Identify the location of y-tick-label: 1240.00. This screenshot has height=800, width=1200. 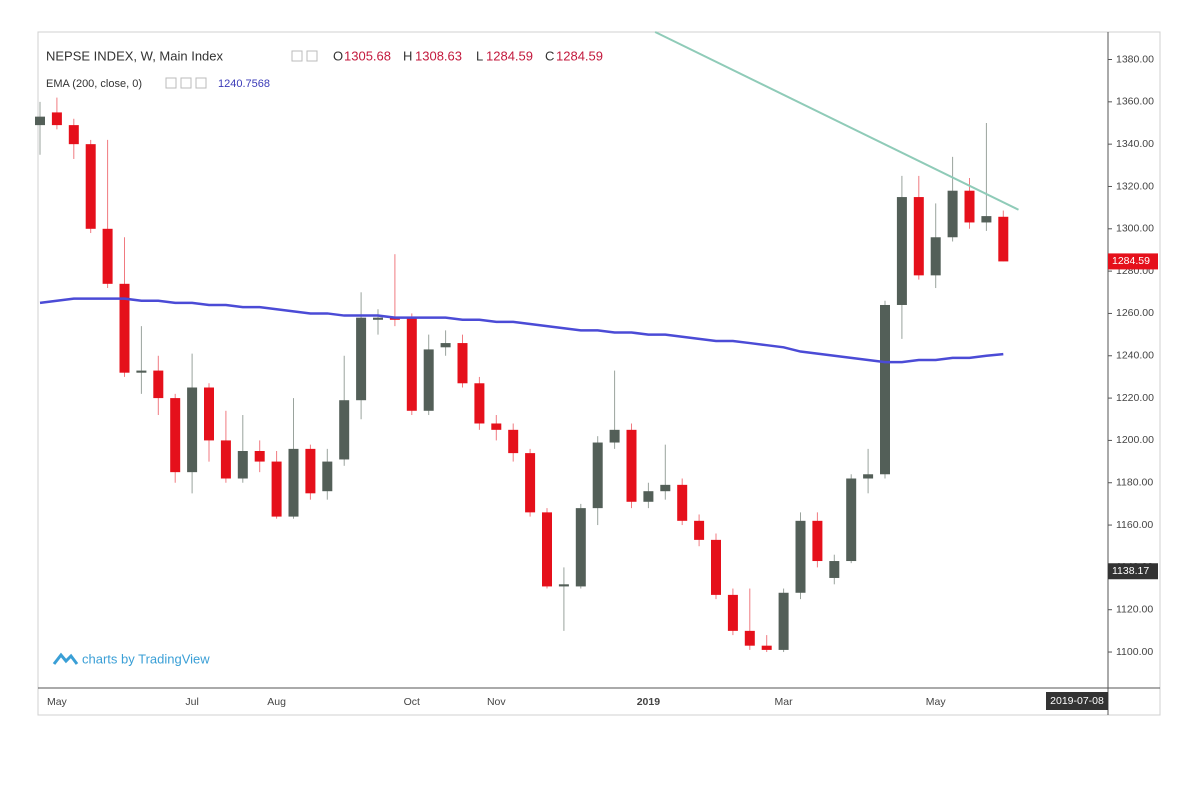
(1135, 356).